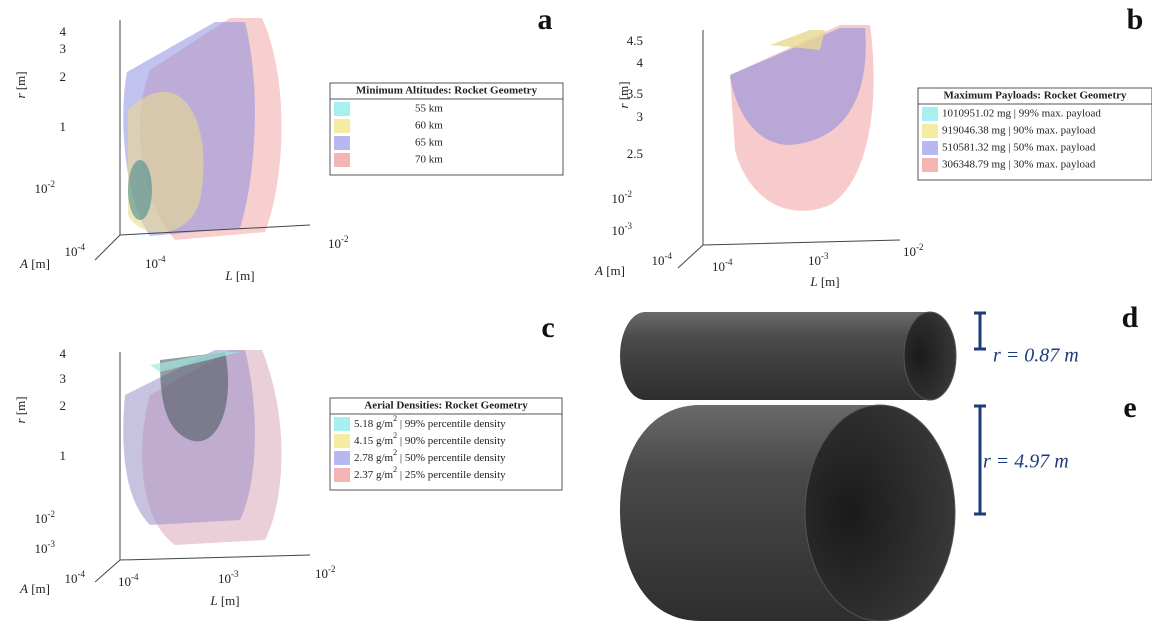 The width and height of the screenshot is (1152, 621). I want to click on l-tick-label: 10⁻³, so click(818, 259).